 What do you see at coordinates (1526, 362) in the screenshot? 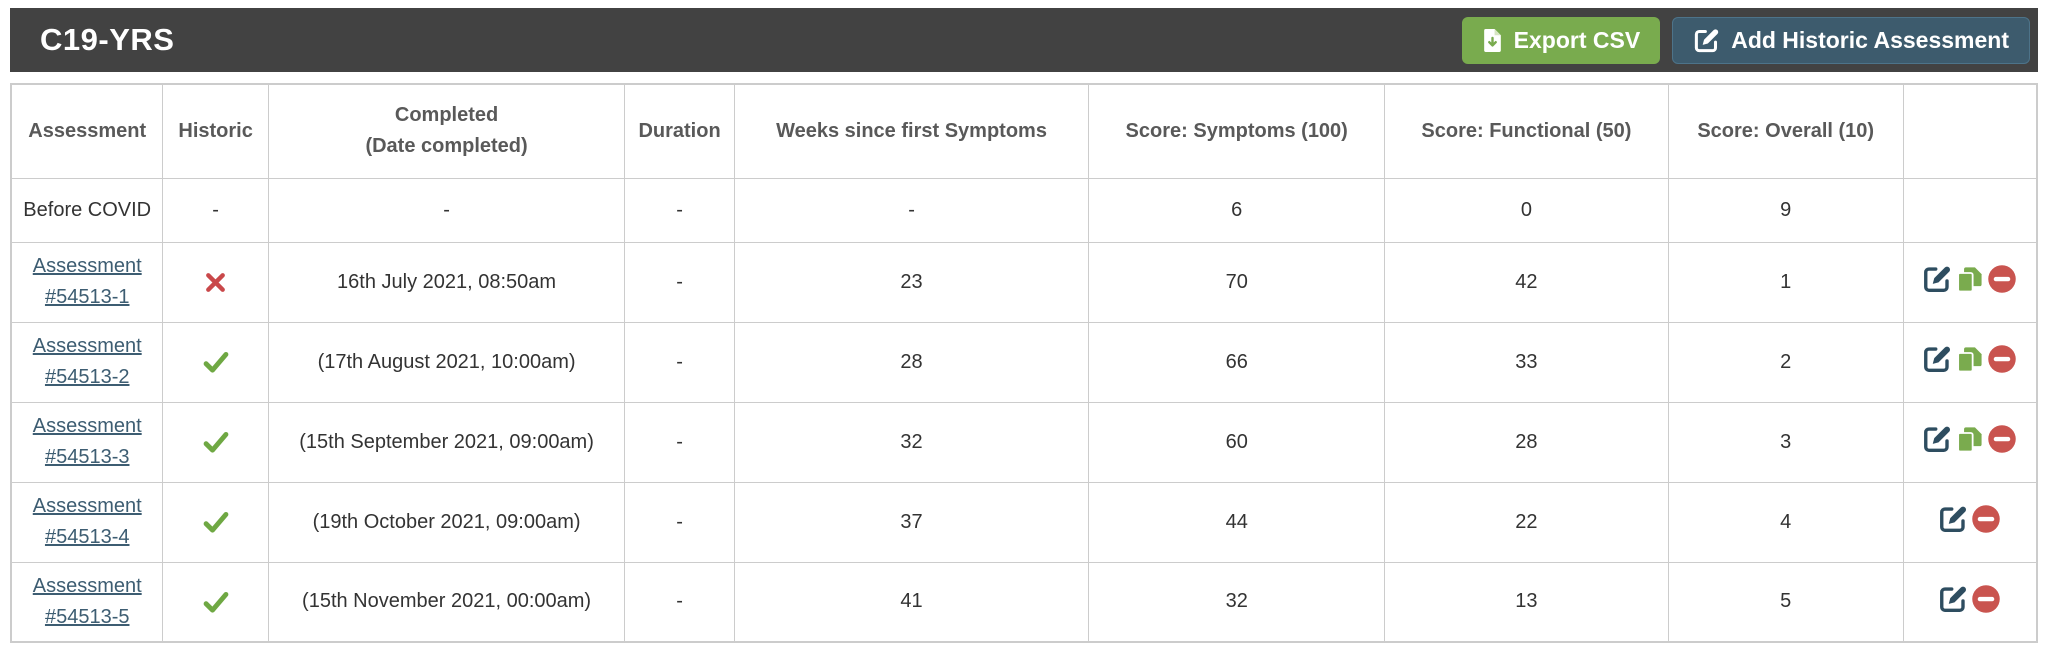
I see `score-functional-cell: 33` at bounding box center [1526, 362].